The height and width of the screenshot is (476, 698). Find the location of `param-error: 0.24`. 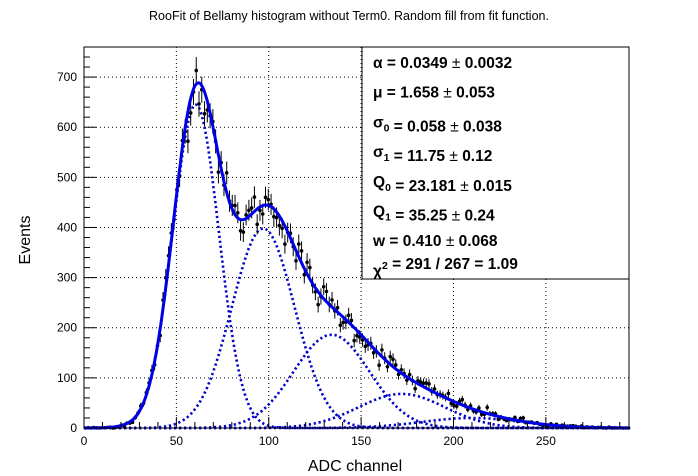

param-error: 0.24 is located at coordinates (480, 216).